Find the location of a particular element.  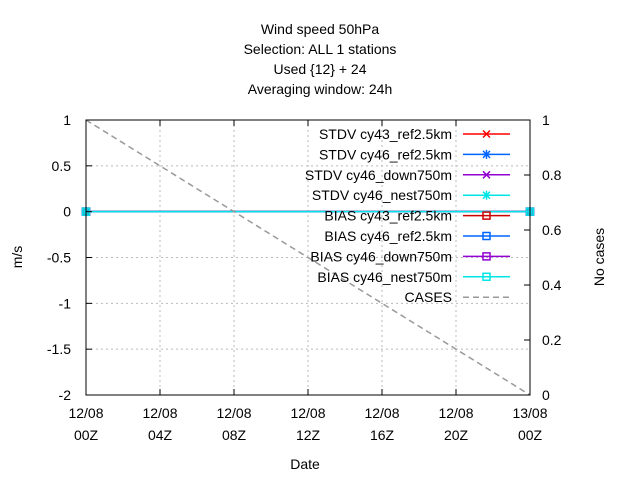

title-line: Averaging window: 24h is located at coordinates (320, 89).